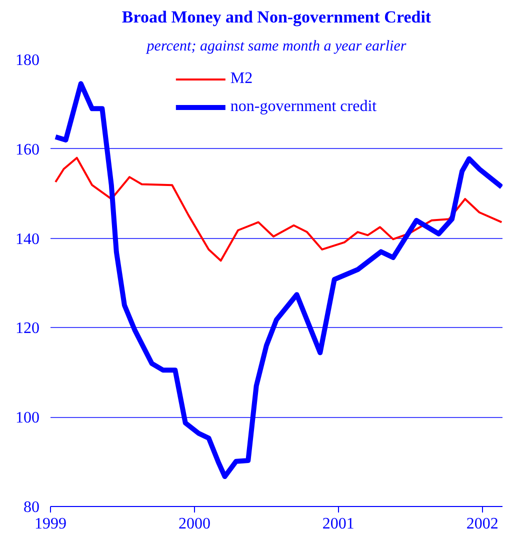 The height and width of the screenshot is (546, 512). I want to click on chart-subtitle: percent; against same month a year earlier, so click(276, 46).